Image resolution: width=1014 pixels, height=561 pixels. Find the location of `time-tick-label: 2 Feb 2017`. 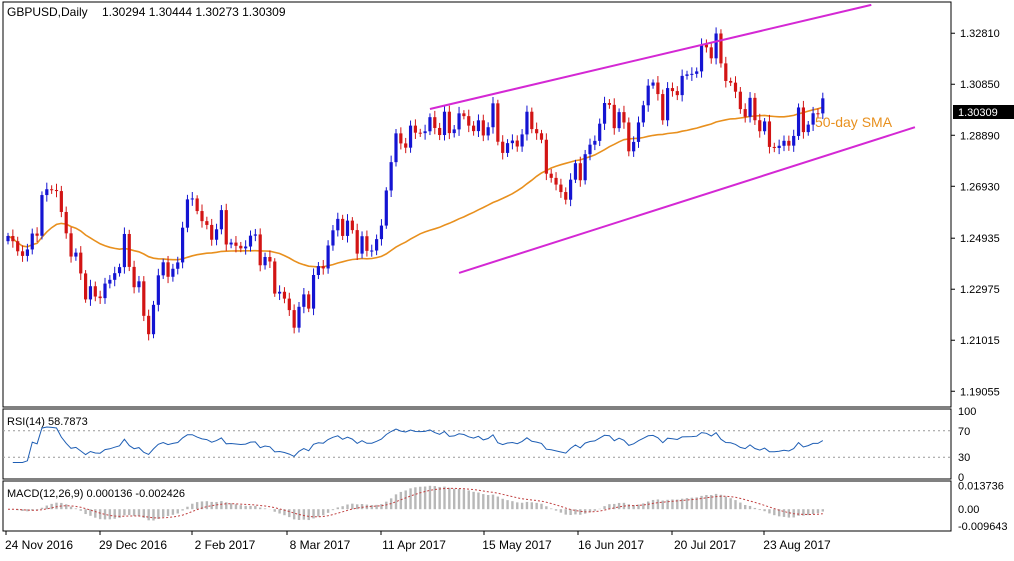

time-tick-label: 2 Feb 2017 is located at coordinates (225, 545).